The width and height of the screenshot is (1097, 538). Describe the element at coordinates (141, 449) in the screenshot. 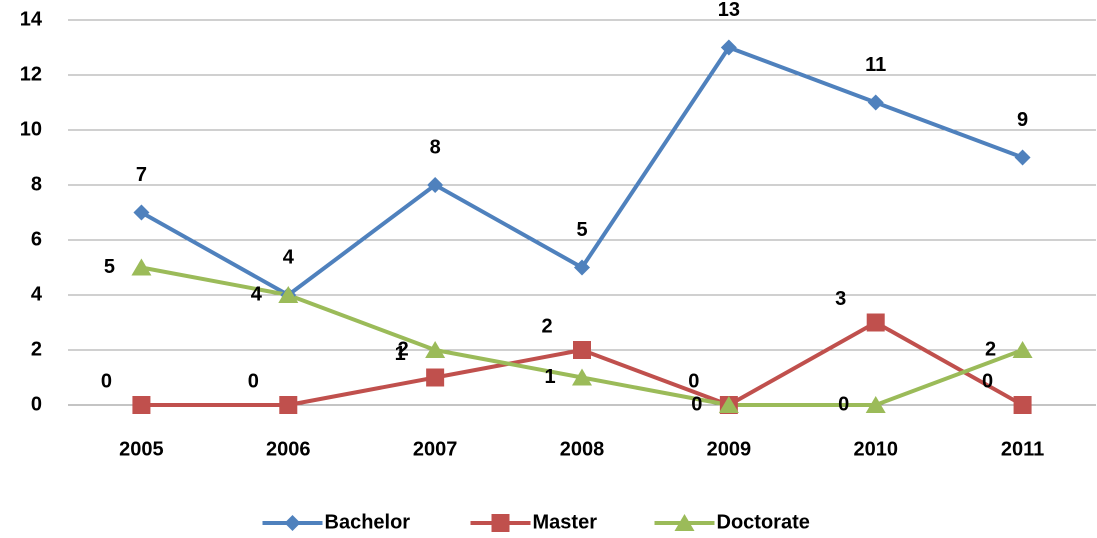

I see `x-tick-label: 2005` at that location.